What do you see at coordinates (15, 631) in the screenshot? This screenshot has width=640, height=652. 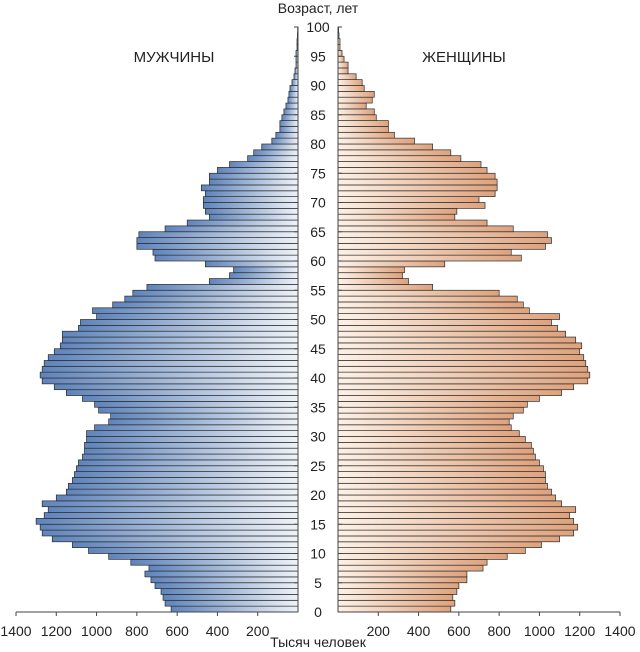 I see `x-tick-label-left: 1400` at bounding box center [15, 631].